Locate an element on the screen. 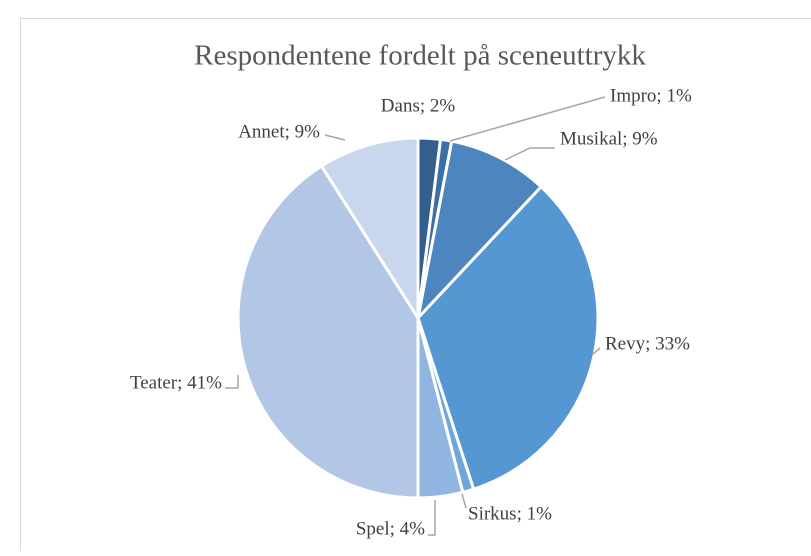 The height and width of the screenshot is (556, 811). chart-title: Respondentene fordelt på sceneuttrykk is located at coordinates (420, 56).